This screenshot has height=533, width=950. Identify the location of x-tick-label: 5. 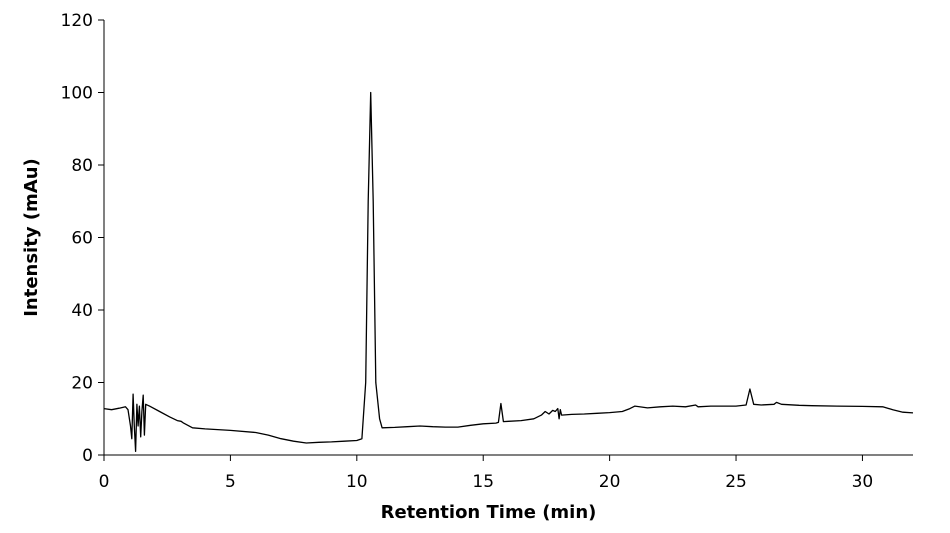
(230, 482).